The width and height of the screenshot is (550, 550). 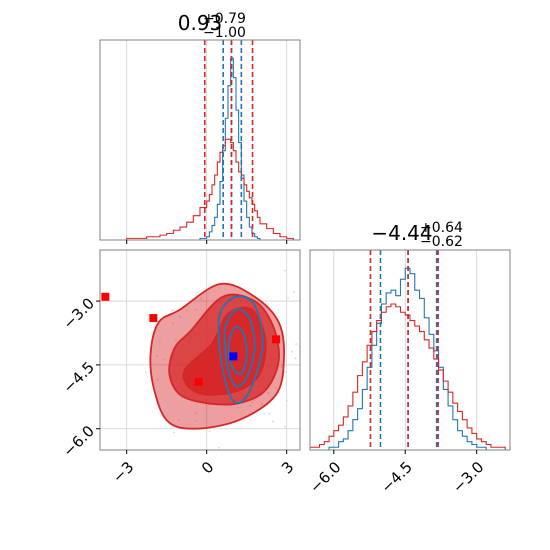 What do you see at coordinates (441, 228) in the screenshot?
I see `title-plus-bottom-right: +0.64` at bounding box center [441, 228].